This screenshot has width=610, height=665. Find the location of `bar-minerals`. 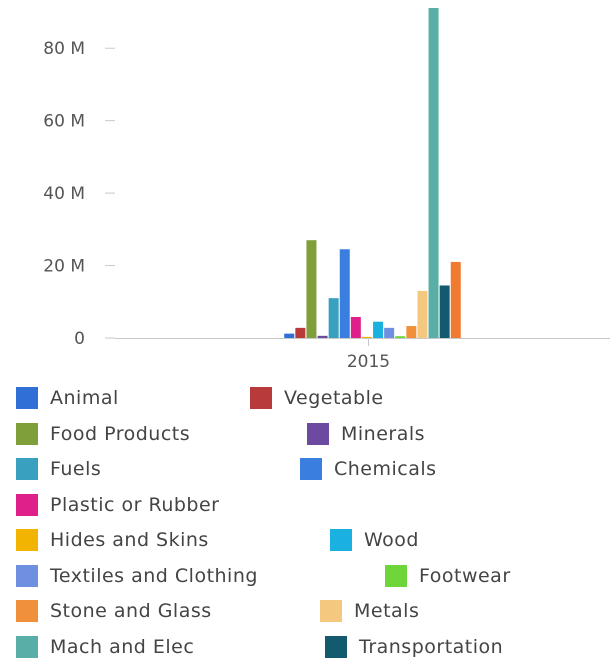

bar-minerals is located at coordinates (322, 336).